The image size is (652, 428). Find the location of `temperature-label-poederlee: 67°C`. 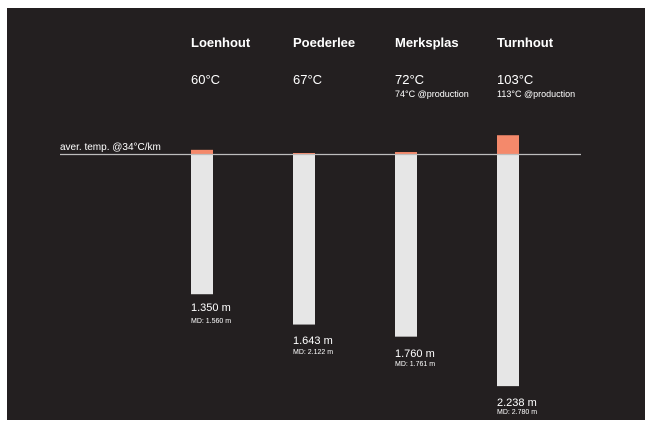

temperature-label-poederlee: 67°C is located at coordinates (308, 79).